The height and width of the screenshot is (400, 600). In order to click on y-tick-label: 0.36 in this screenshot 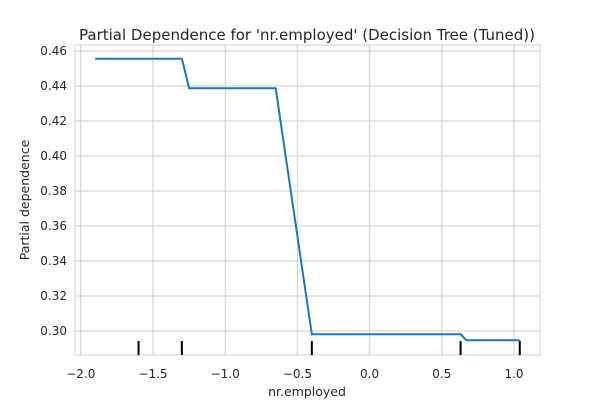, I will do `click(53, 226)`.